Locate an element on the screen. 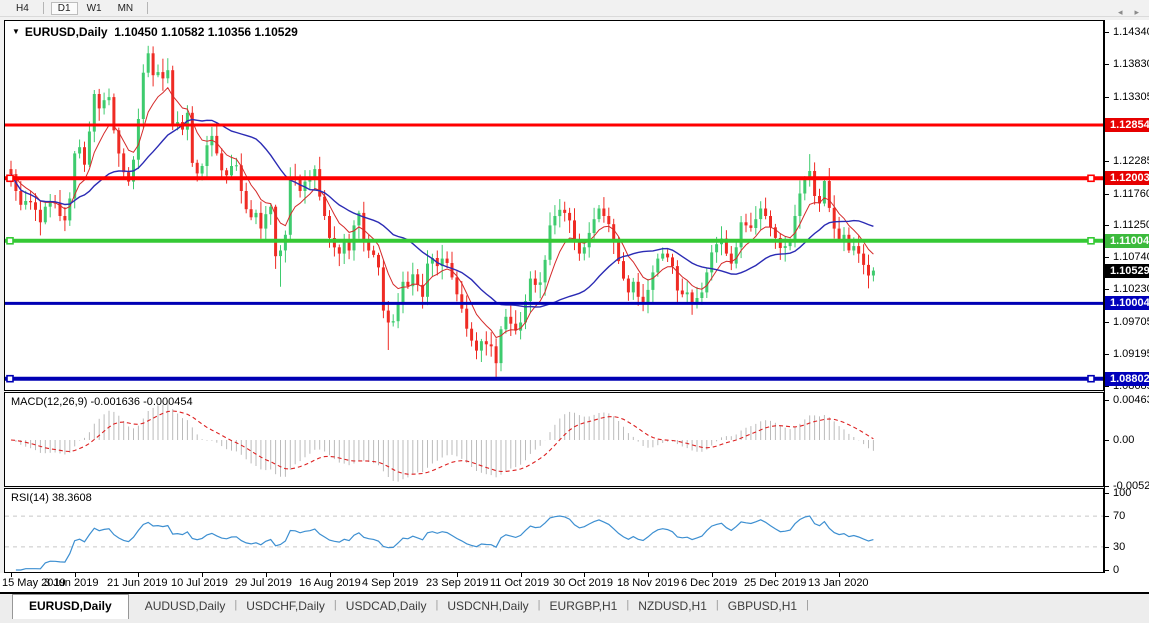  rsi-tick-label: 70 is located at coordinates (1115, 516).